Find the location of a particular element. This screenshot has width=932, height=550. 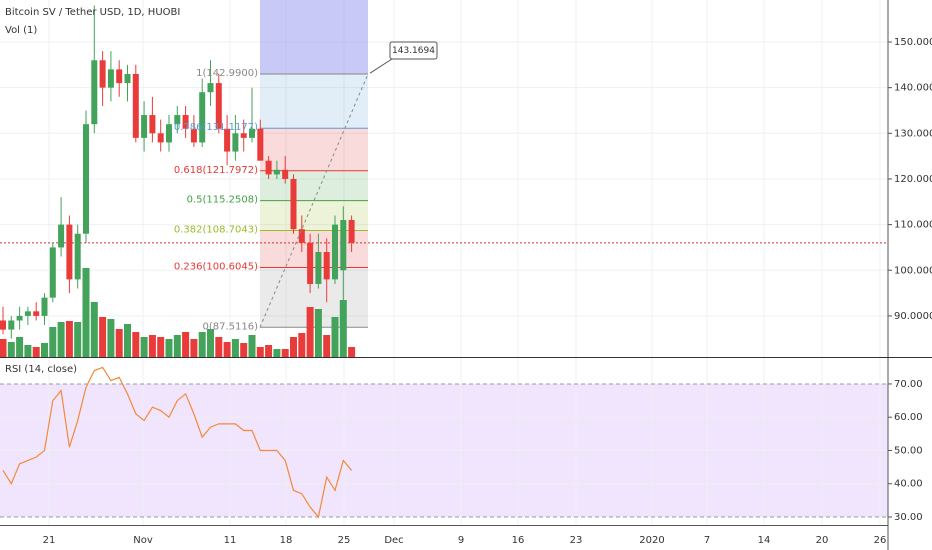

x-tick-label: 11 is located at coordinates (230, 540).